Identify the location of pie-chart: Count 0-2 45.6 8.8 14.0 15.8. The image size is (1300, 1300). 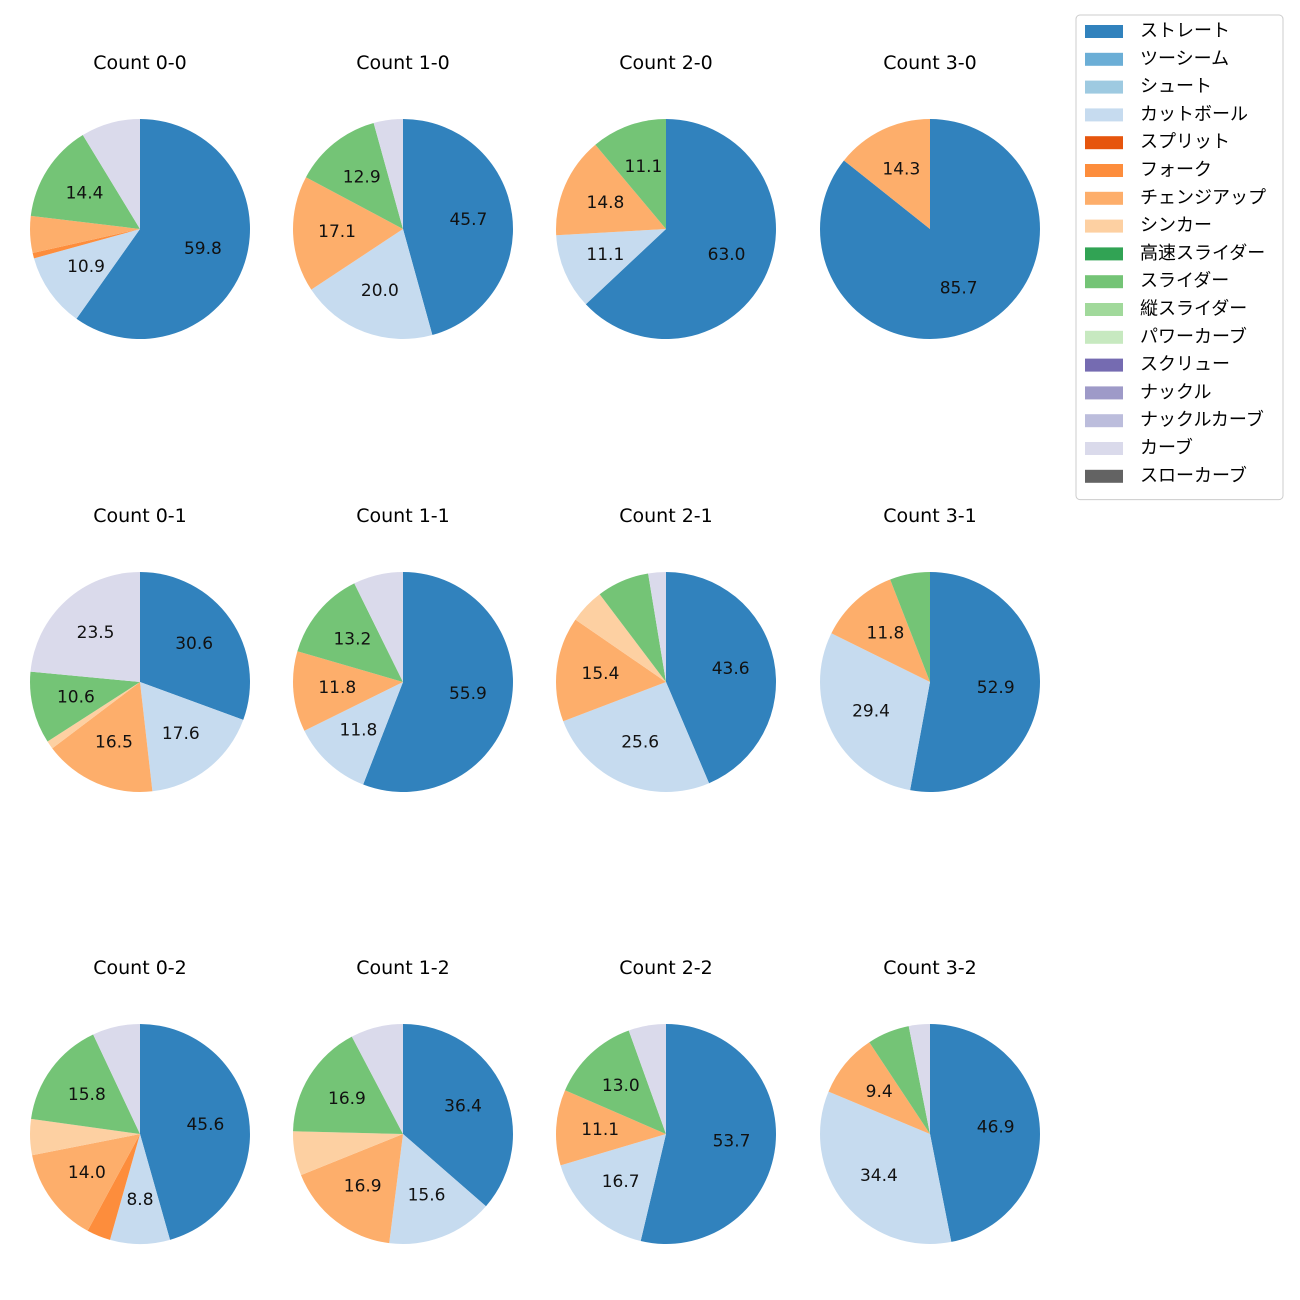
(140, 1100).